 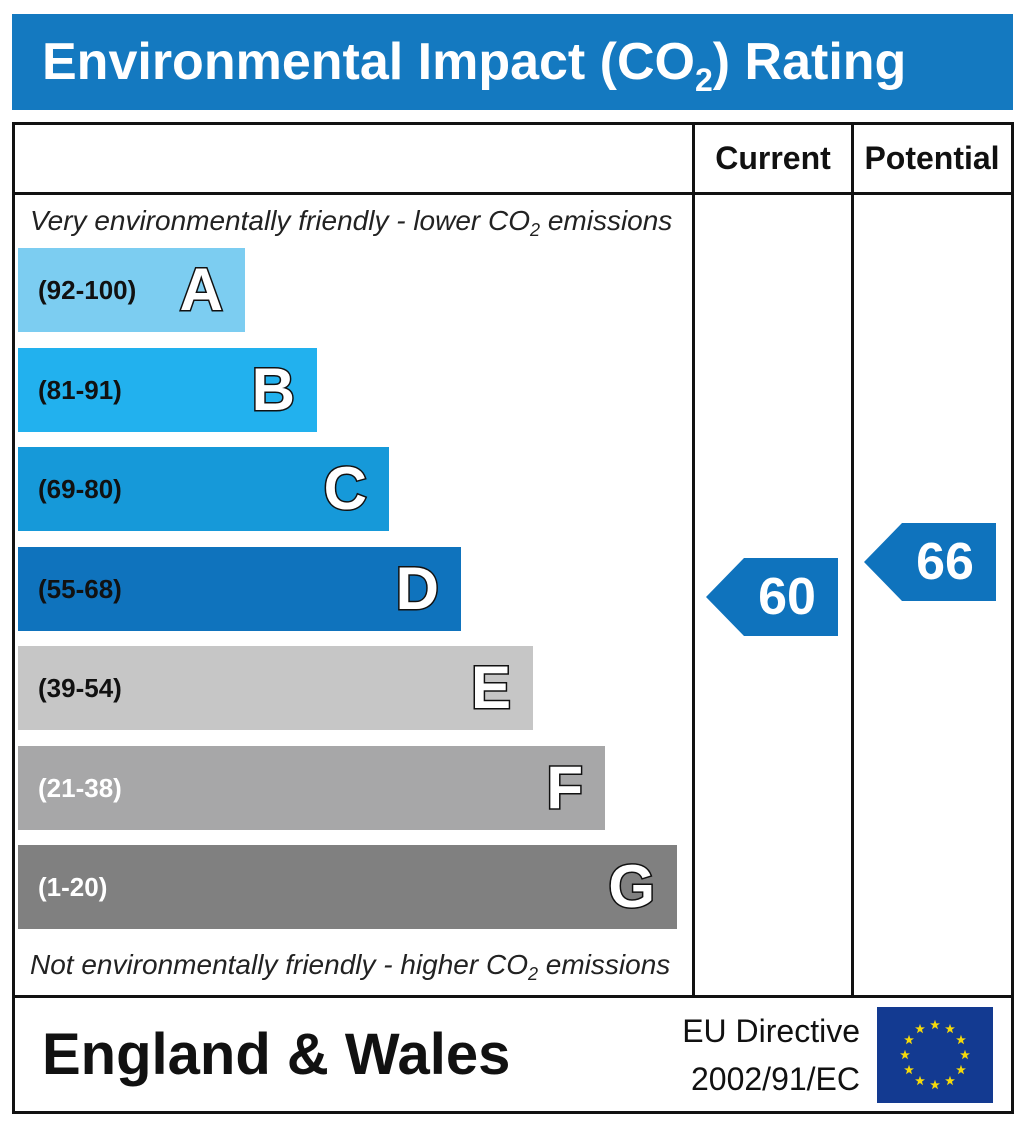 I want to click on potential-column-divider, so click(x=852, y=560).